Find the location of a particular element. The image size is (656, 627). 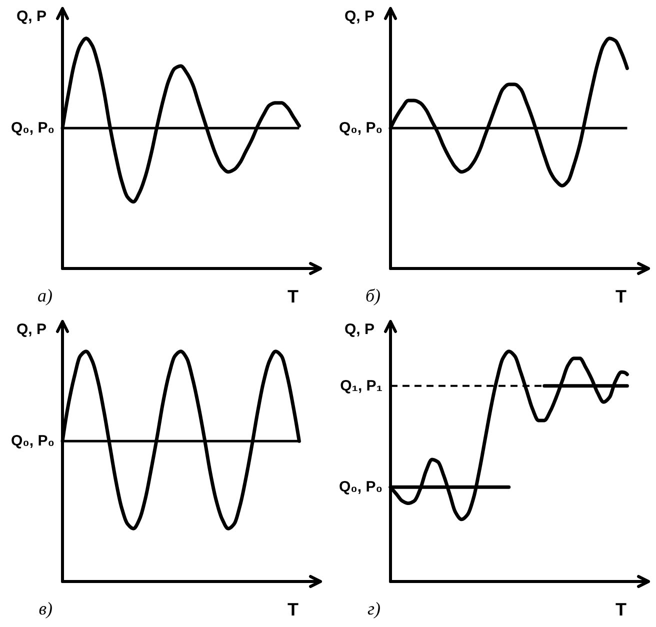

text: б) is located at coordinates (373, 296).